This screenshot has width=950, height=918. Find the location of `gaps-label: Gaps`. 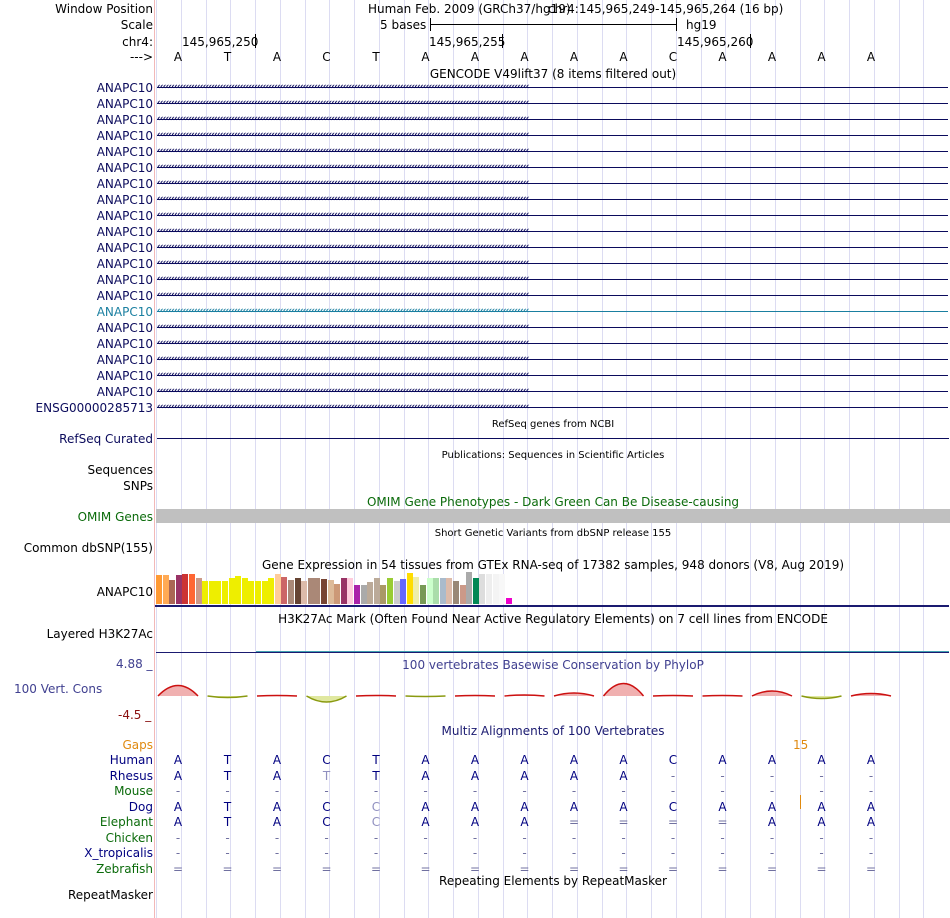

gaps-label: Gaps is located at coordinates (137, 745).